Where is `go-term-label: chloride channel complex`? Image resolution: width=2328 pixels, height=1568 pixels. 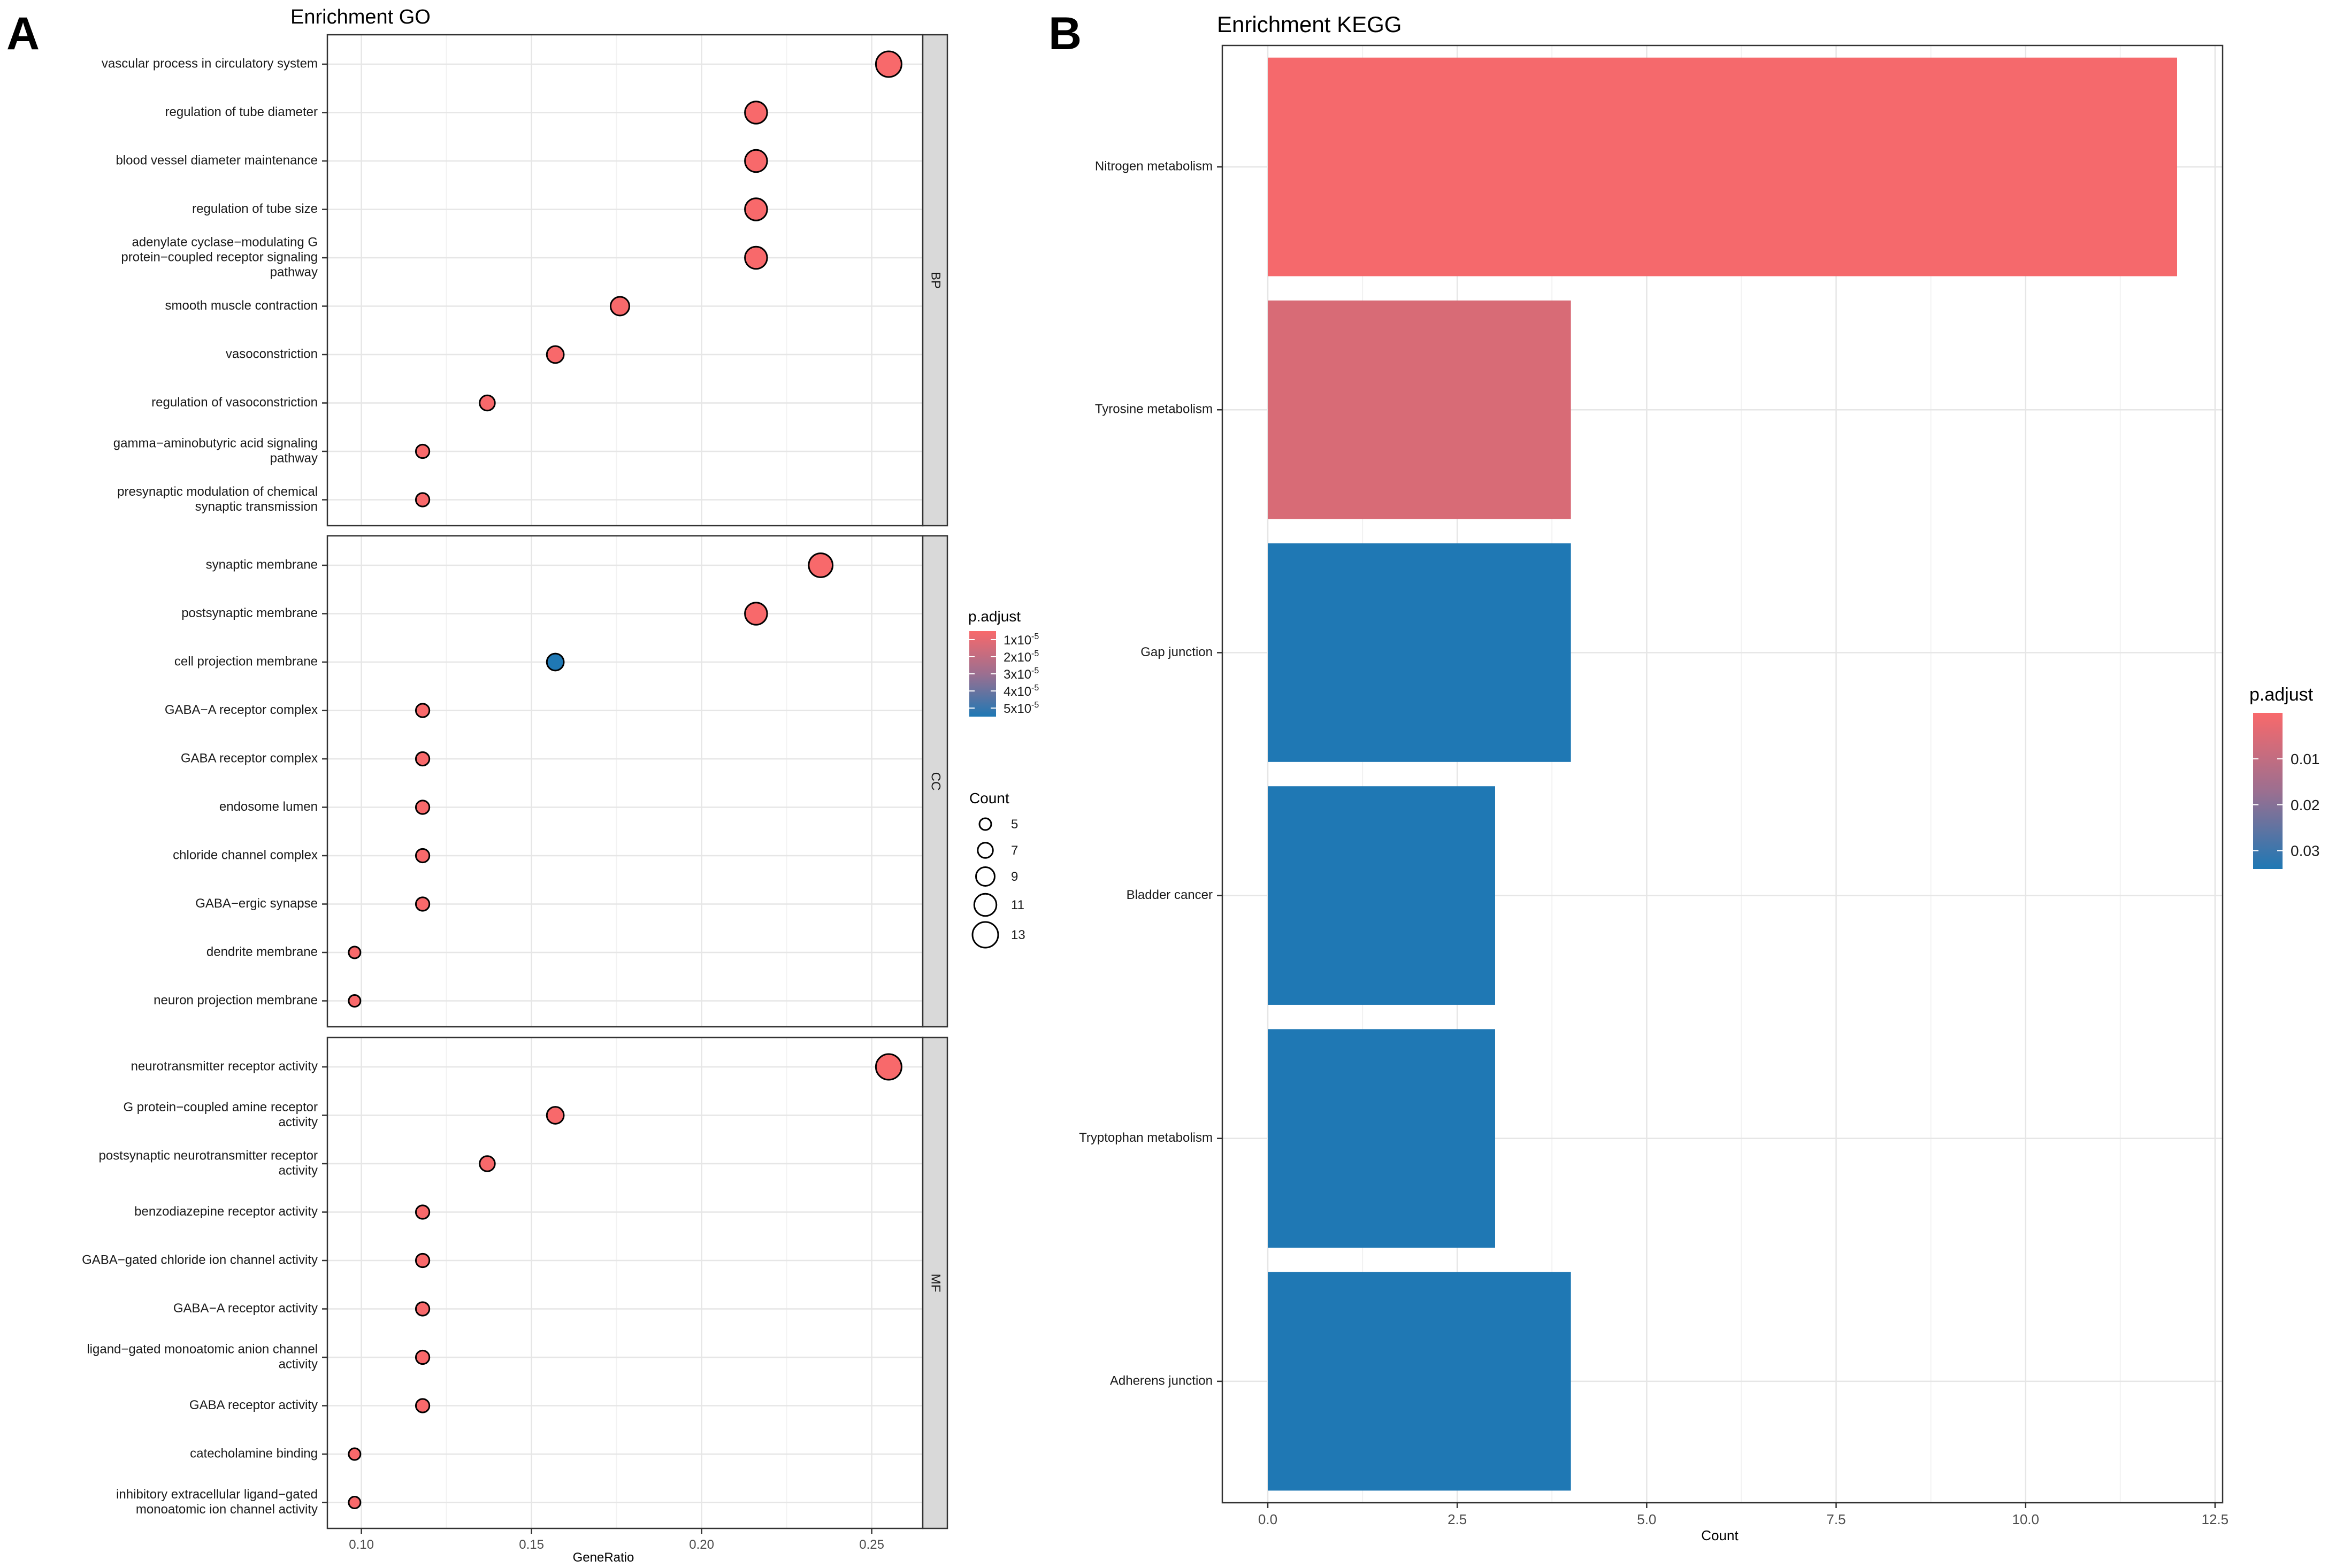 go-term-label: chloride channel complex is located at coordinates (245, 855).